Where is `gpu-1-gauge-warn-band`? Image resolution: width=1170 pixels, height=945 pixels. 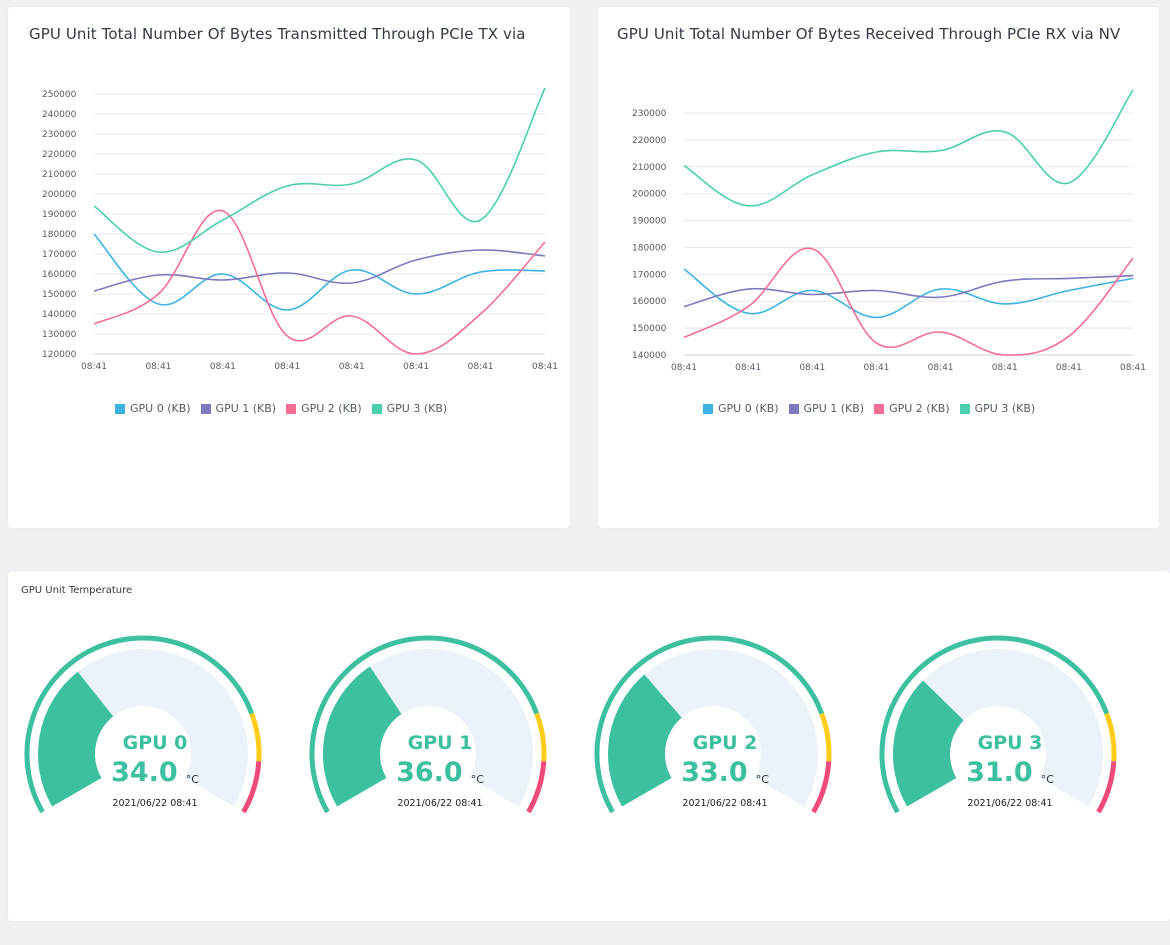
gpu-1-gauge-warn-band is located at coordinates (540, 737).